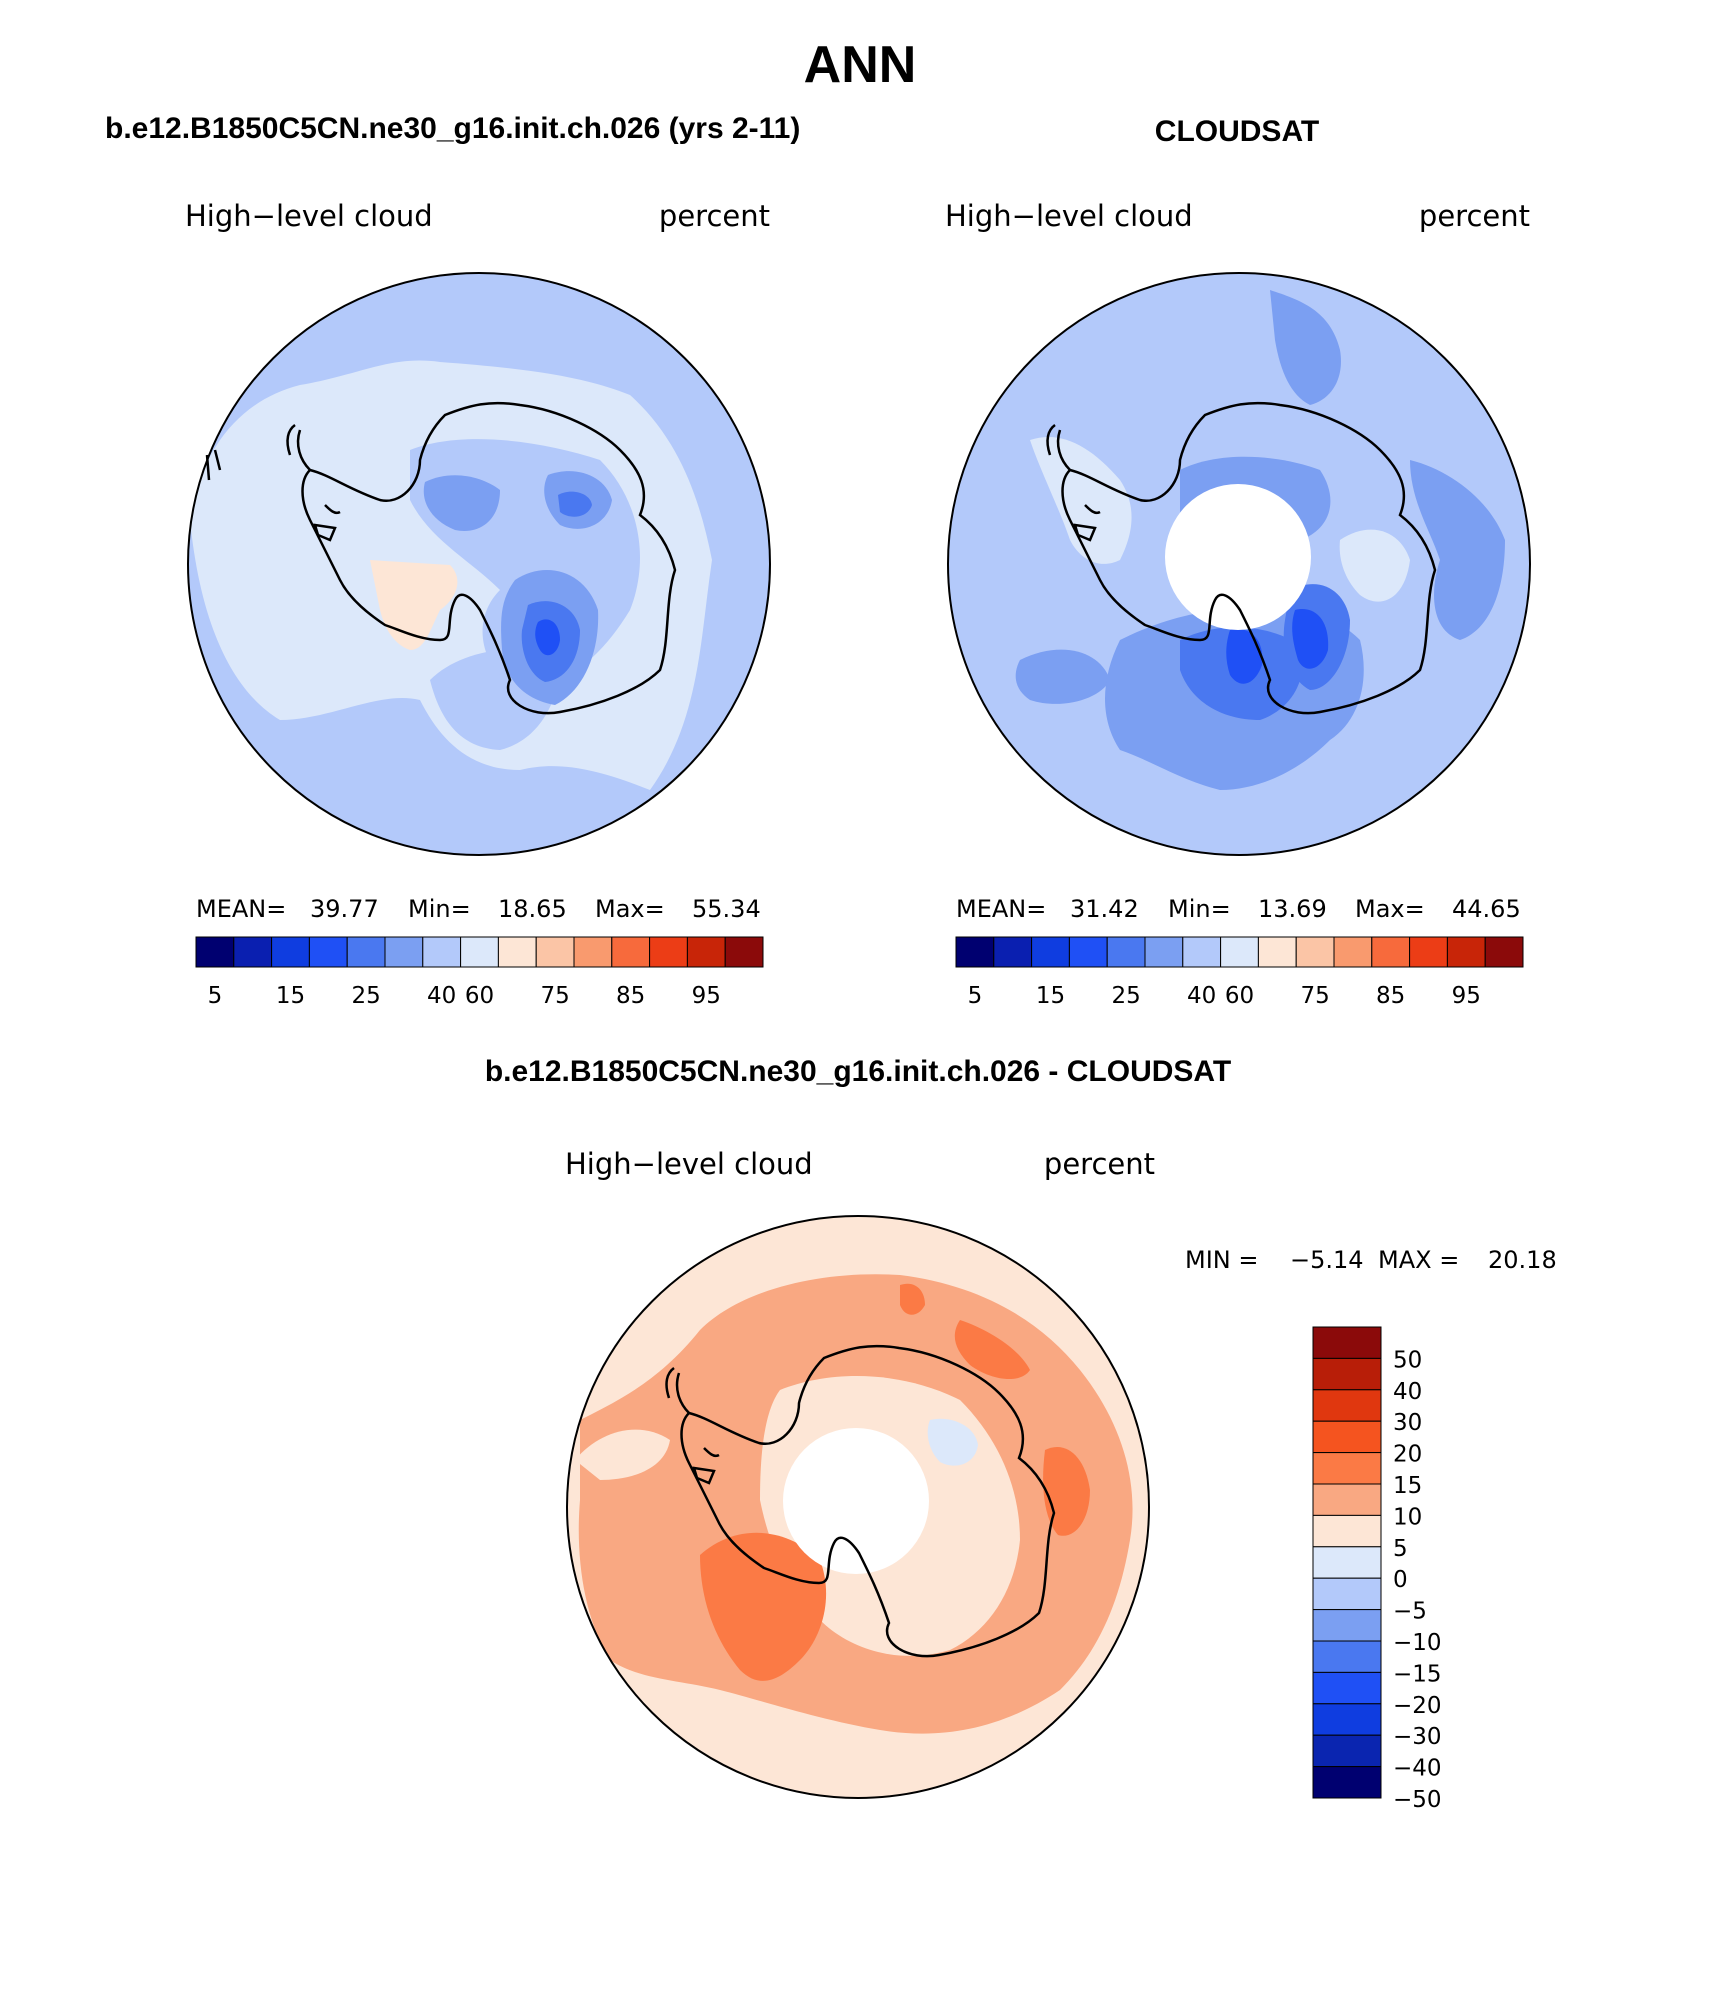 The width and height of the screenshot is (1710, 2016). What do you see at coordinates (1417, 1643) in the screenshot?
I see `diff-colorbar-tick-label: −10` at bounding box center [1417, 1643].